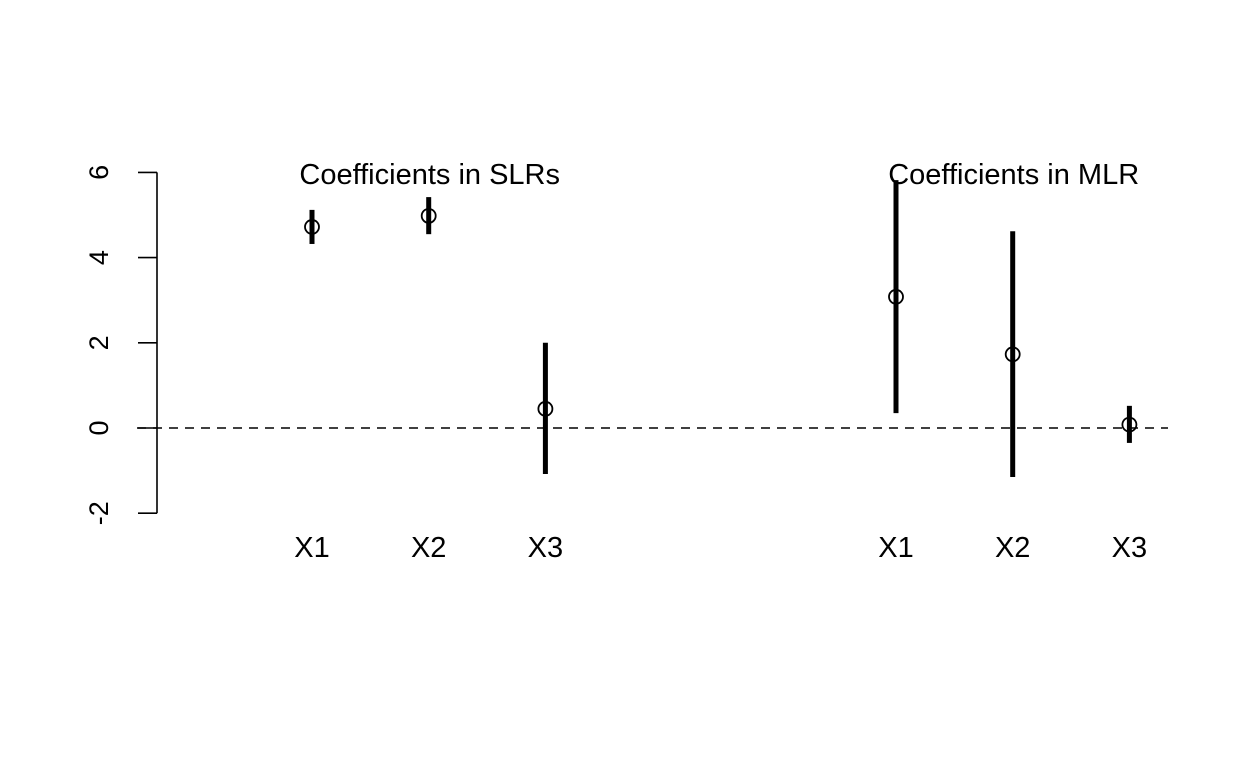  I want to click on y-tick-label: 0, so click(99, 427).